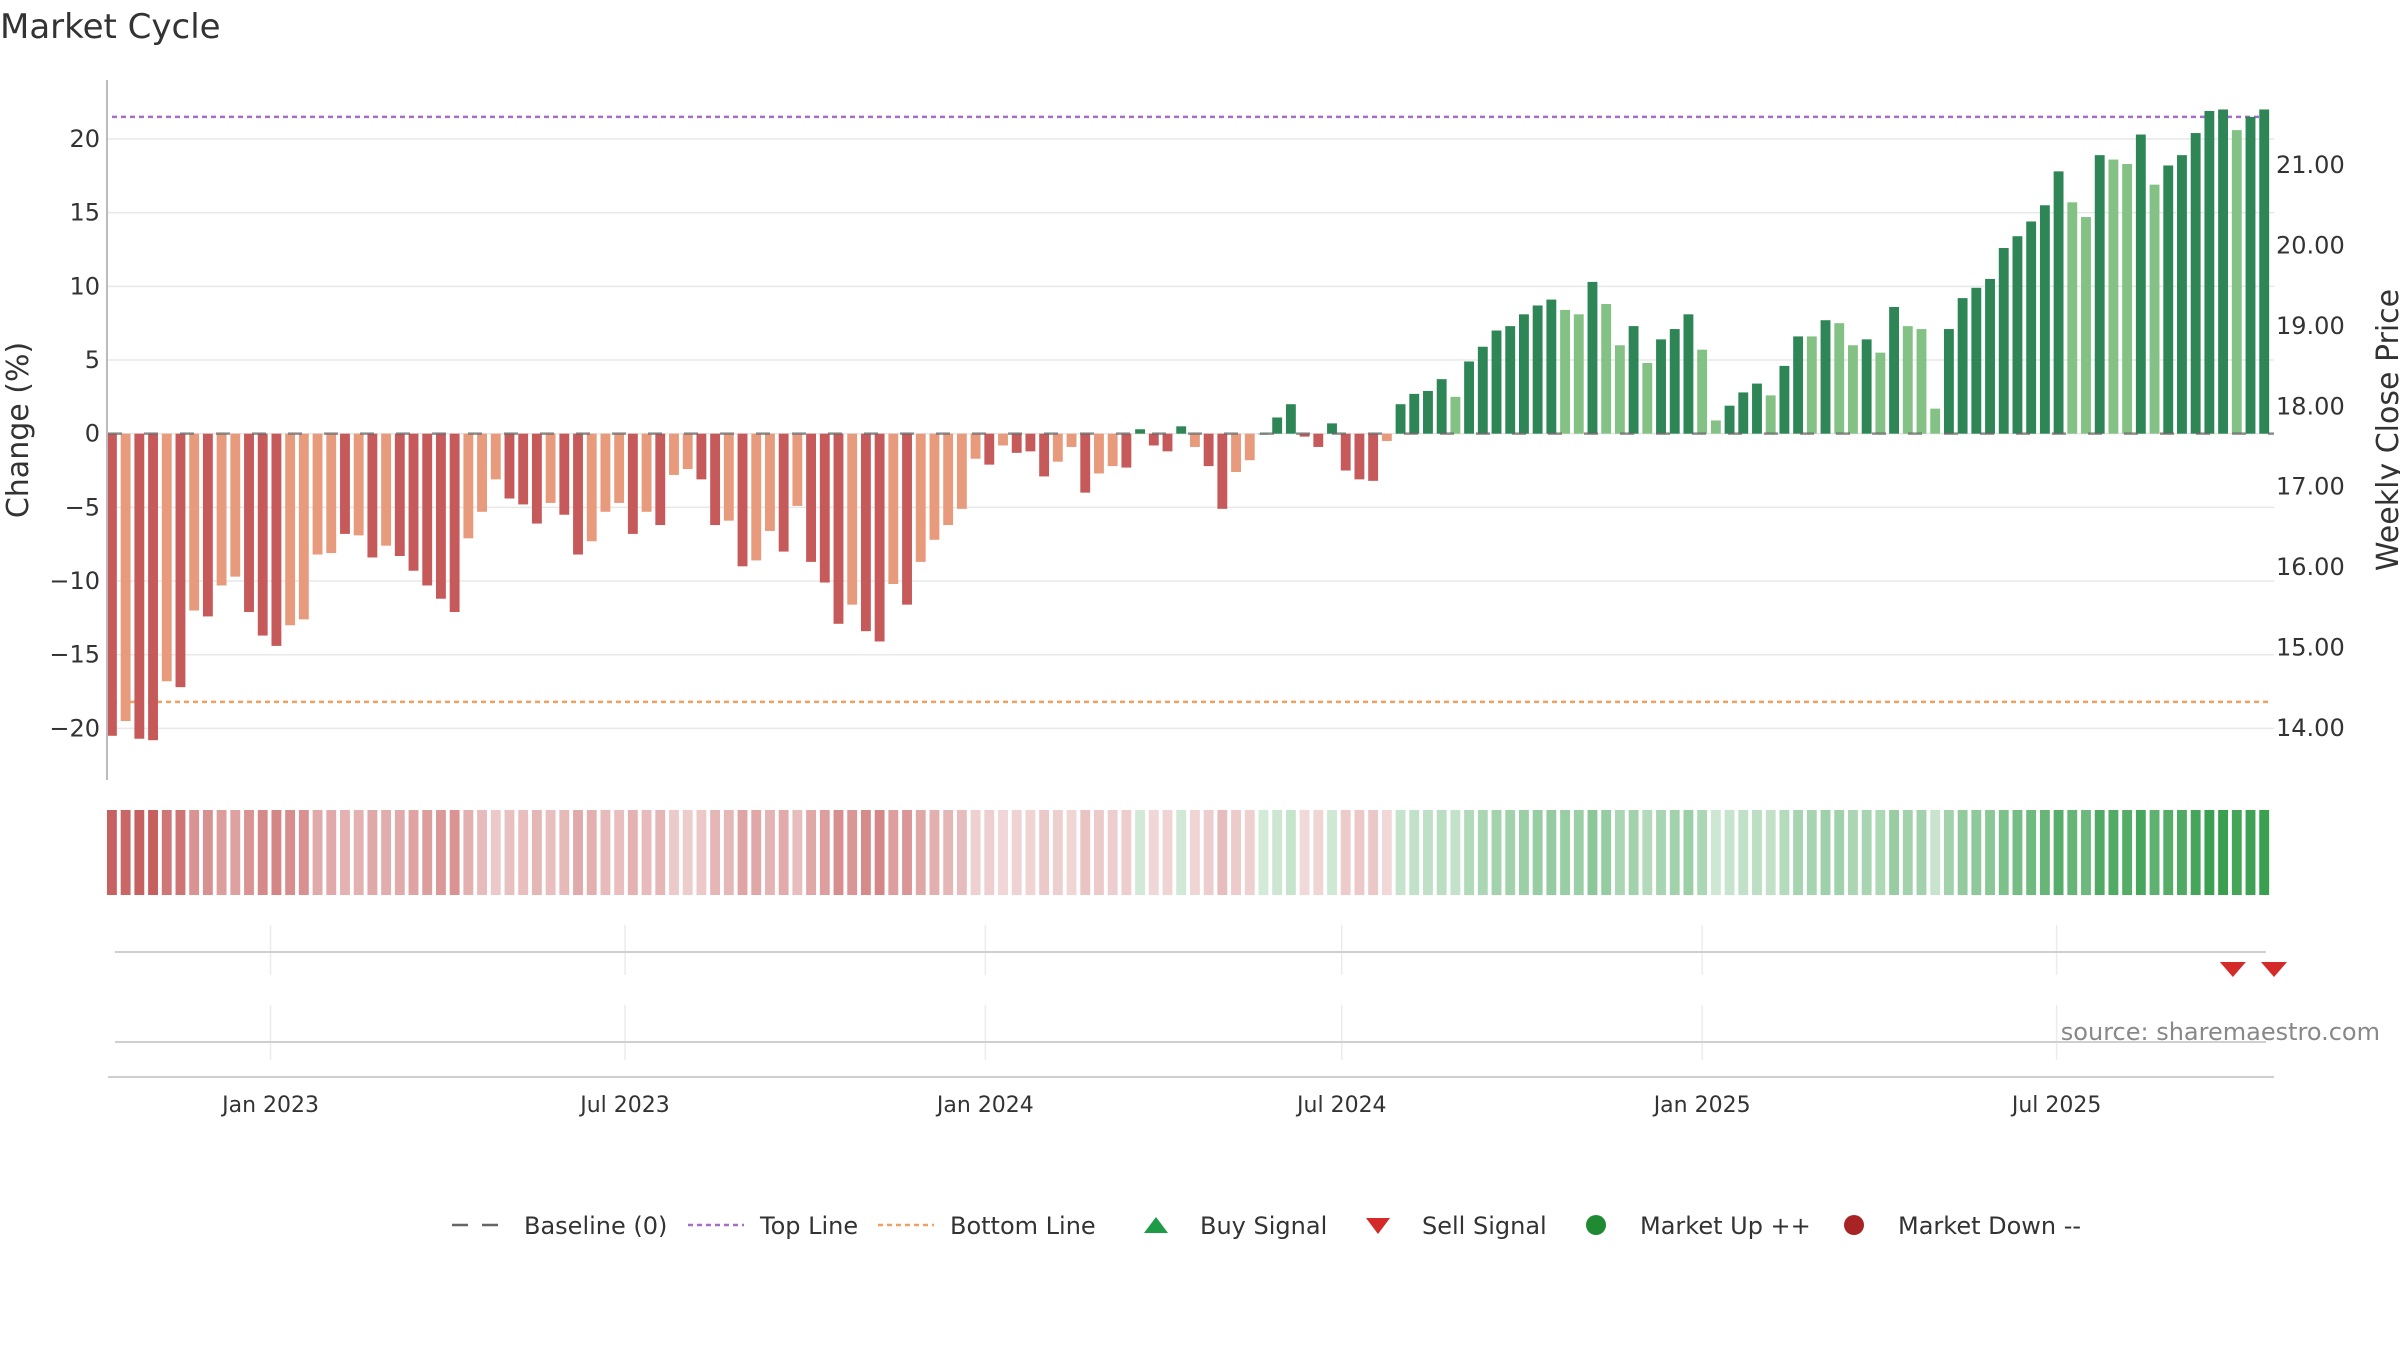  Describe the element at coordinates (2310, 326) in the screenshot. I see `y-right-tick-label: 19.00` at that location.